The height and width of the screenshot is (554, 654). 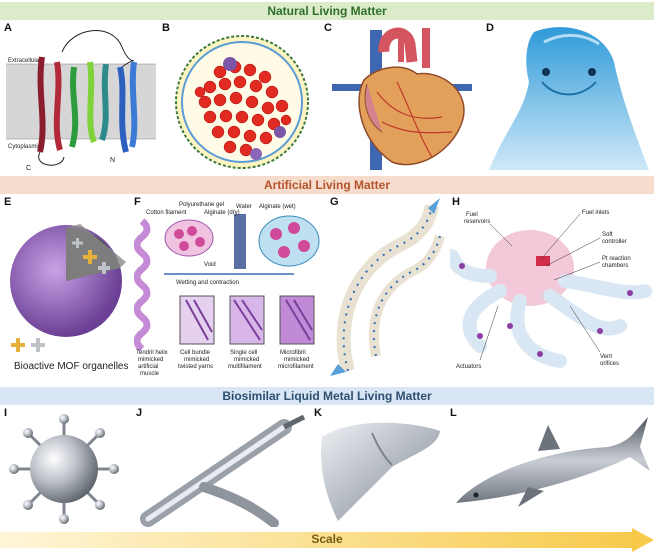 What do you see at coordinates (195, 353) in the screenshot?
I see `bundle-line1: Cell bundle` at bounding box center [195, 353].